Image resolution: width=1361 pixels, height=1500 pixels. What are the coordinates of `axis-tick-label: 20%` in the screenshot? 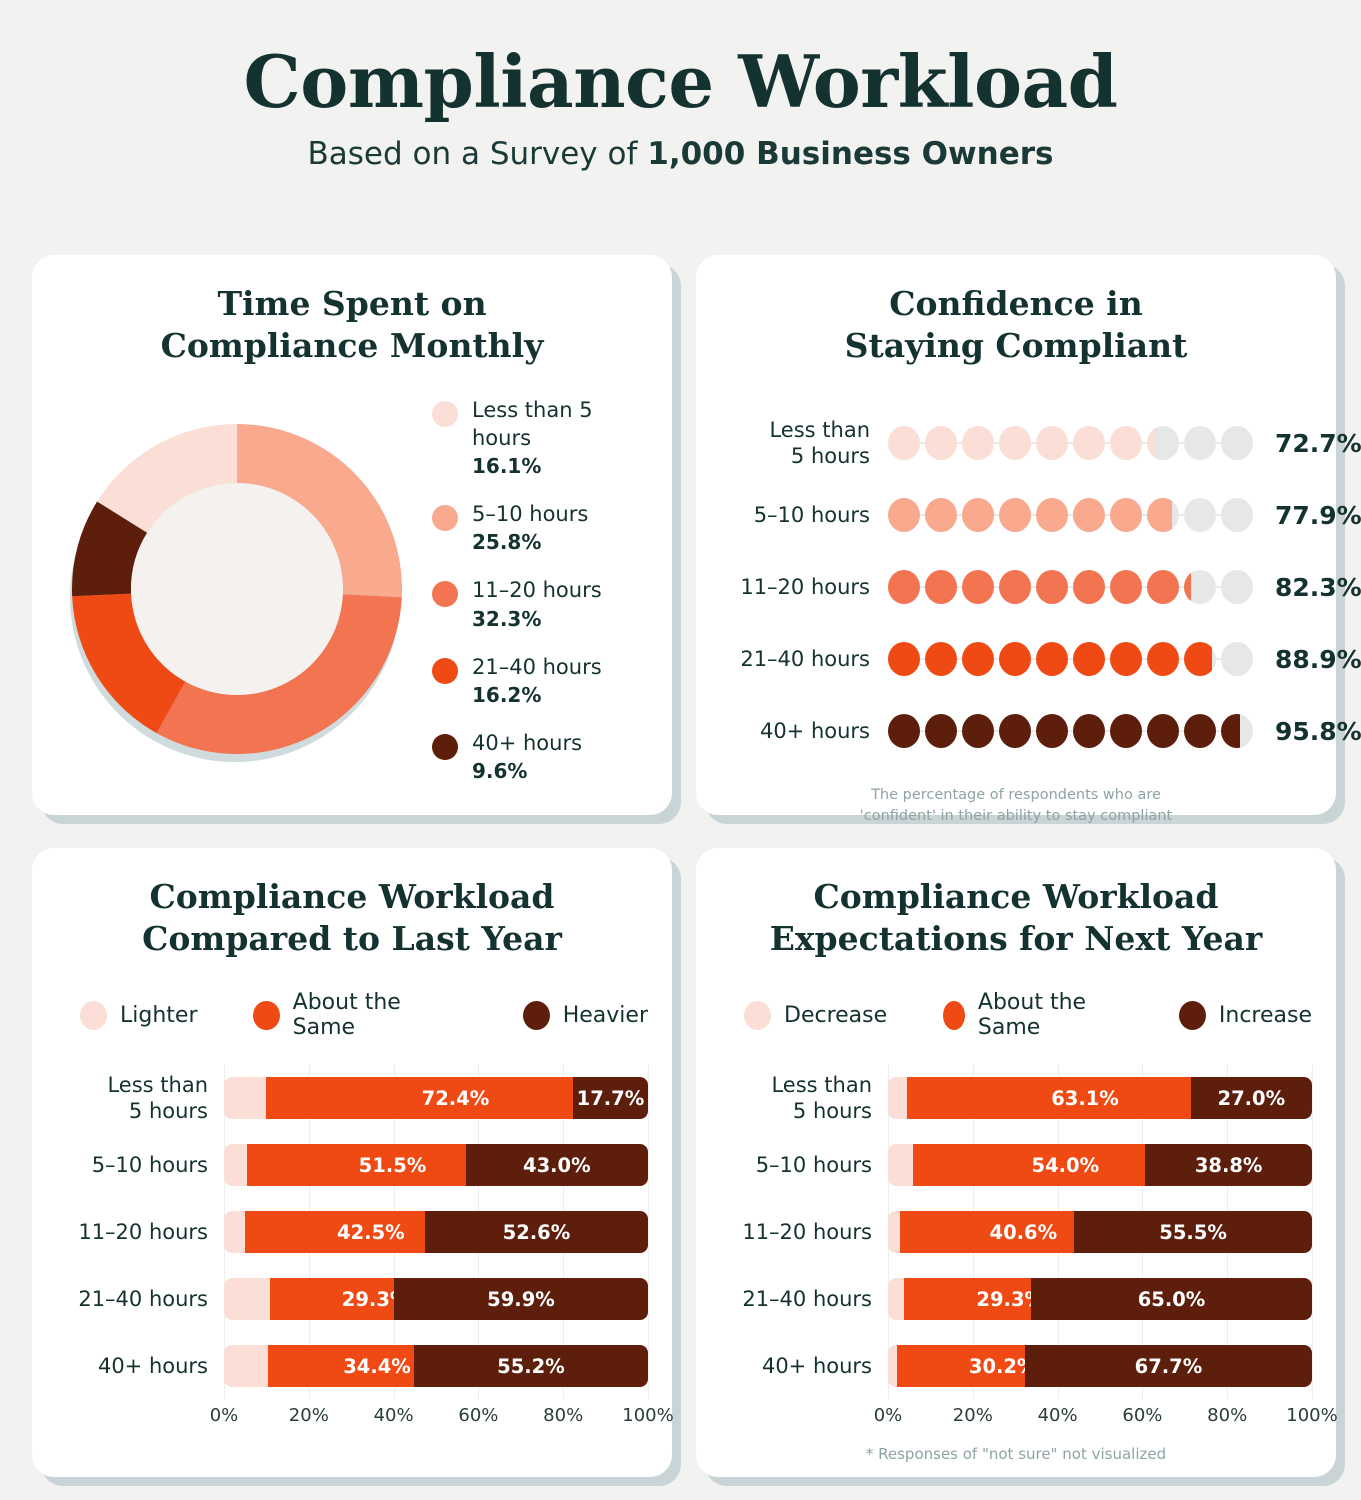 It's located at (308, 1416).